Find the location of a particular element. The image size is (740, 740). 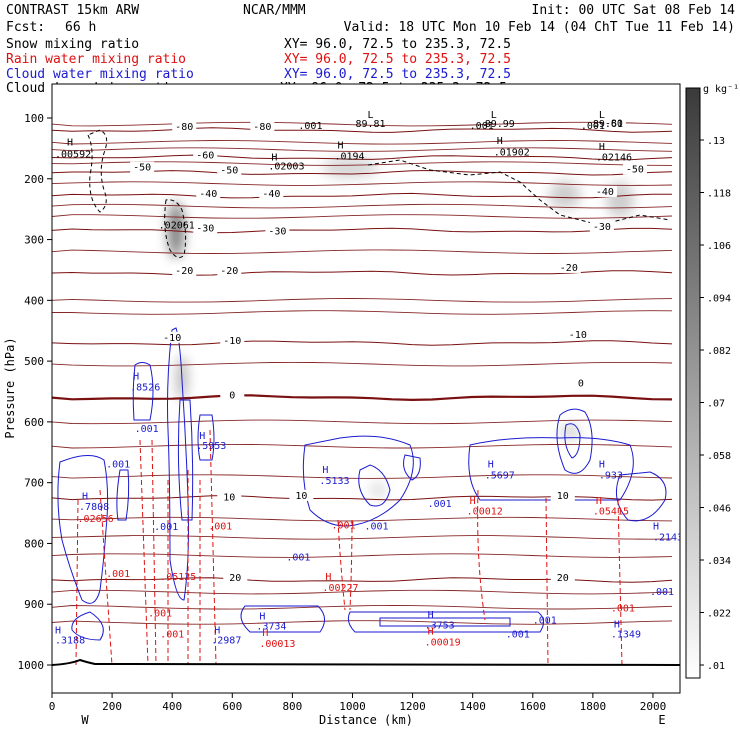

colorbar-tick-label: .13 is located at coordinates (716, 141).